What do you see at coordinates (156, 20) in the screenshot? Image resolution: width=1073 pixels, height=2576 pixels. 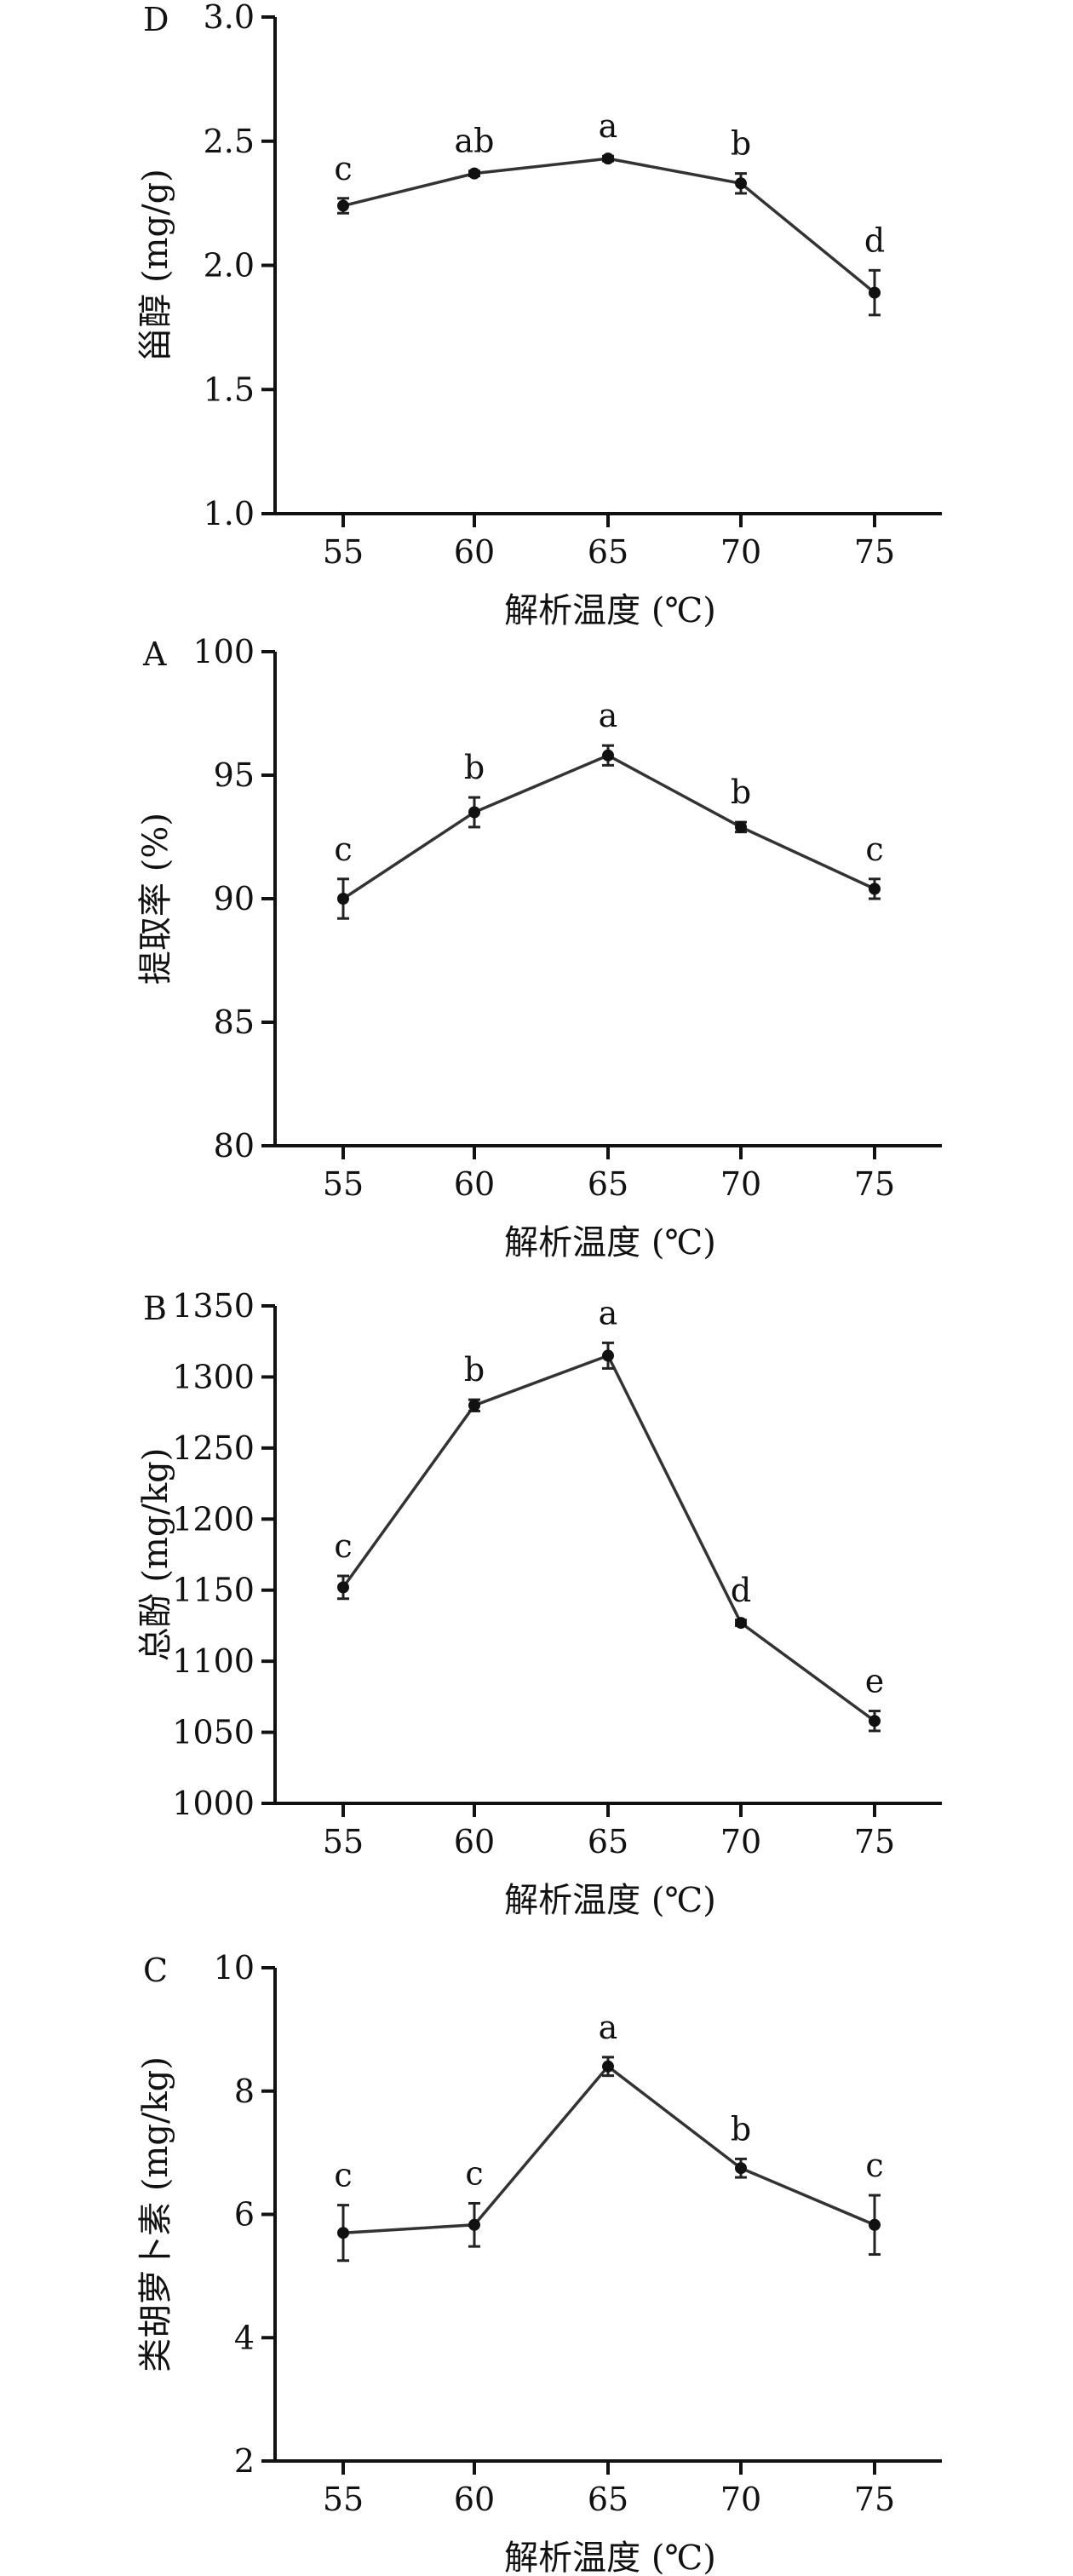 I see `panel-label: D` at bounding box center [156, 20].